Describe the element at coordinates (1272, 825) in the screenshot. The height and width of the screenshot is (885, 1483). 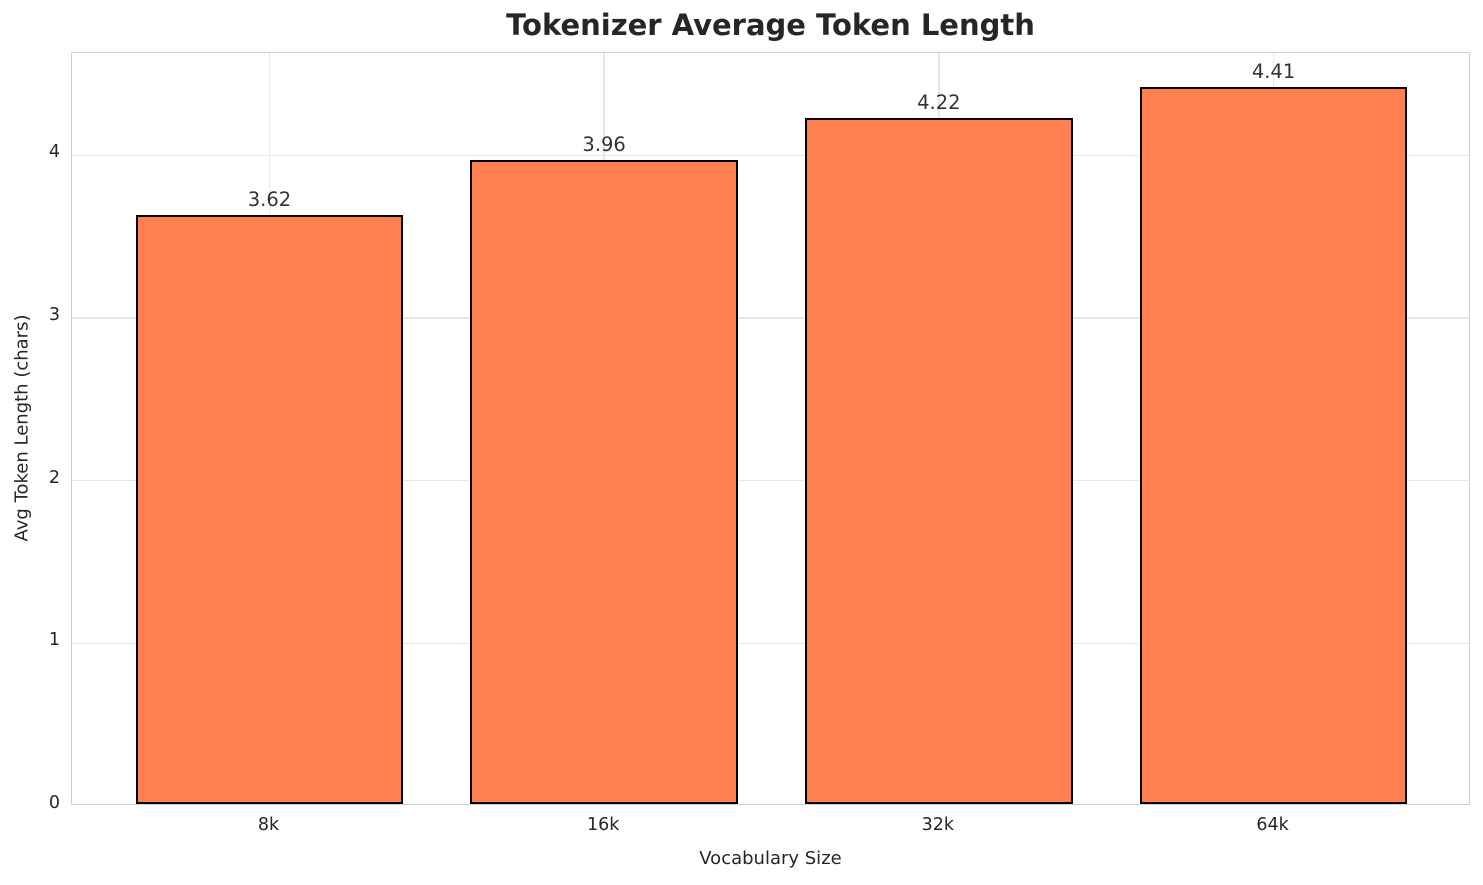
I see `x-tick-label: 64k` at that location.